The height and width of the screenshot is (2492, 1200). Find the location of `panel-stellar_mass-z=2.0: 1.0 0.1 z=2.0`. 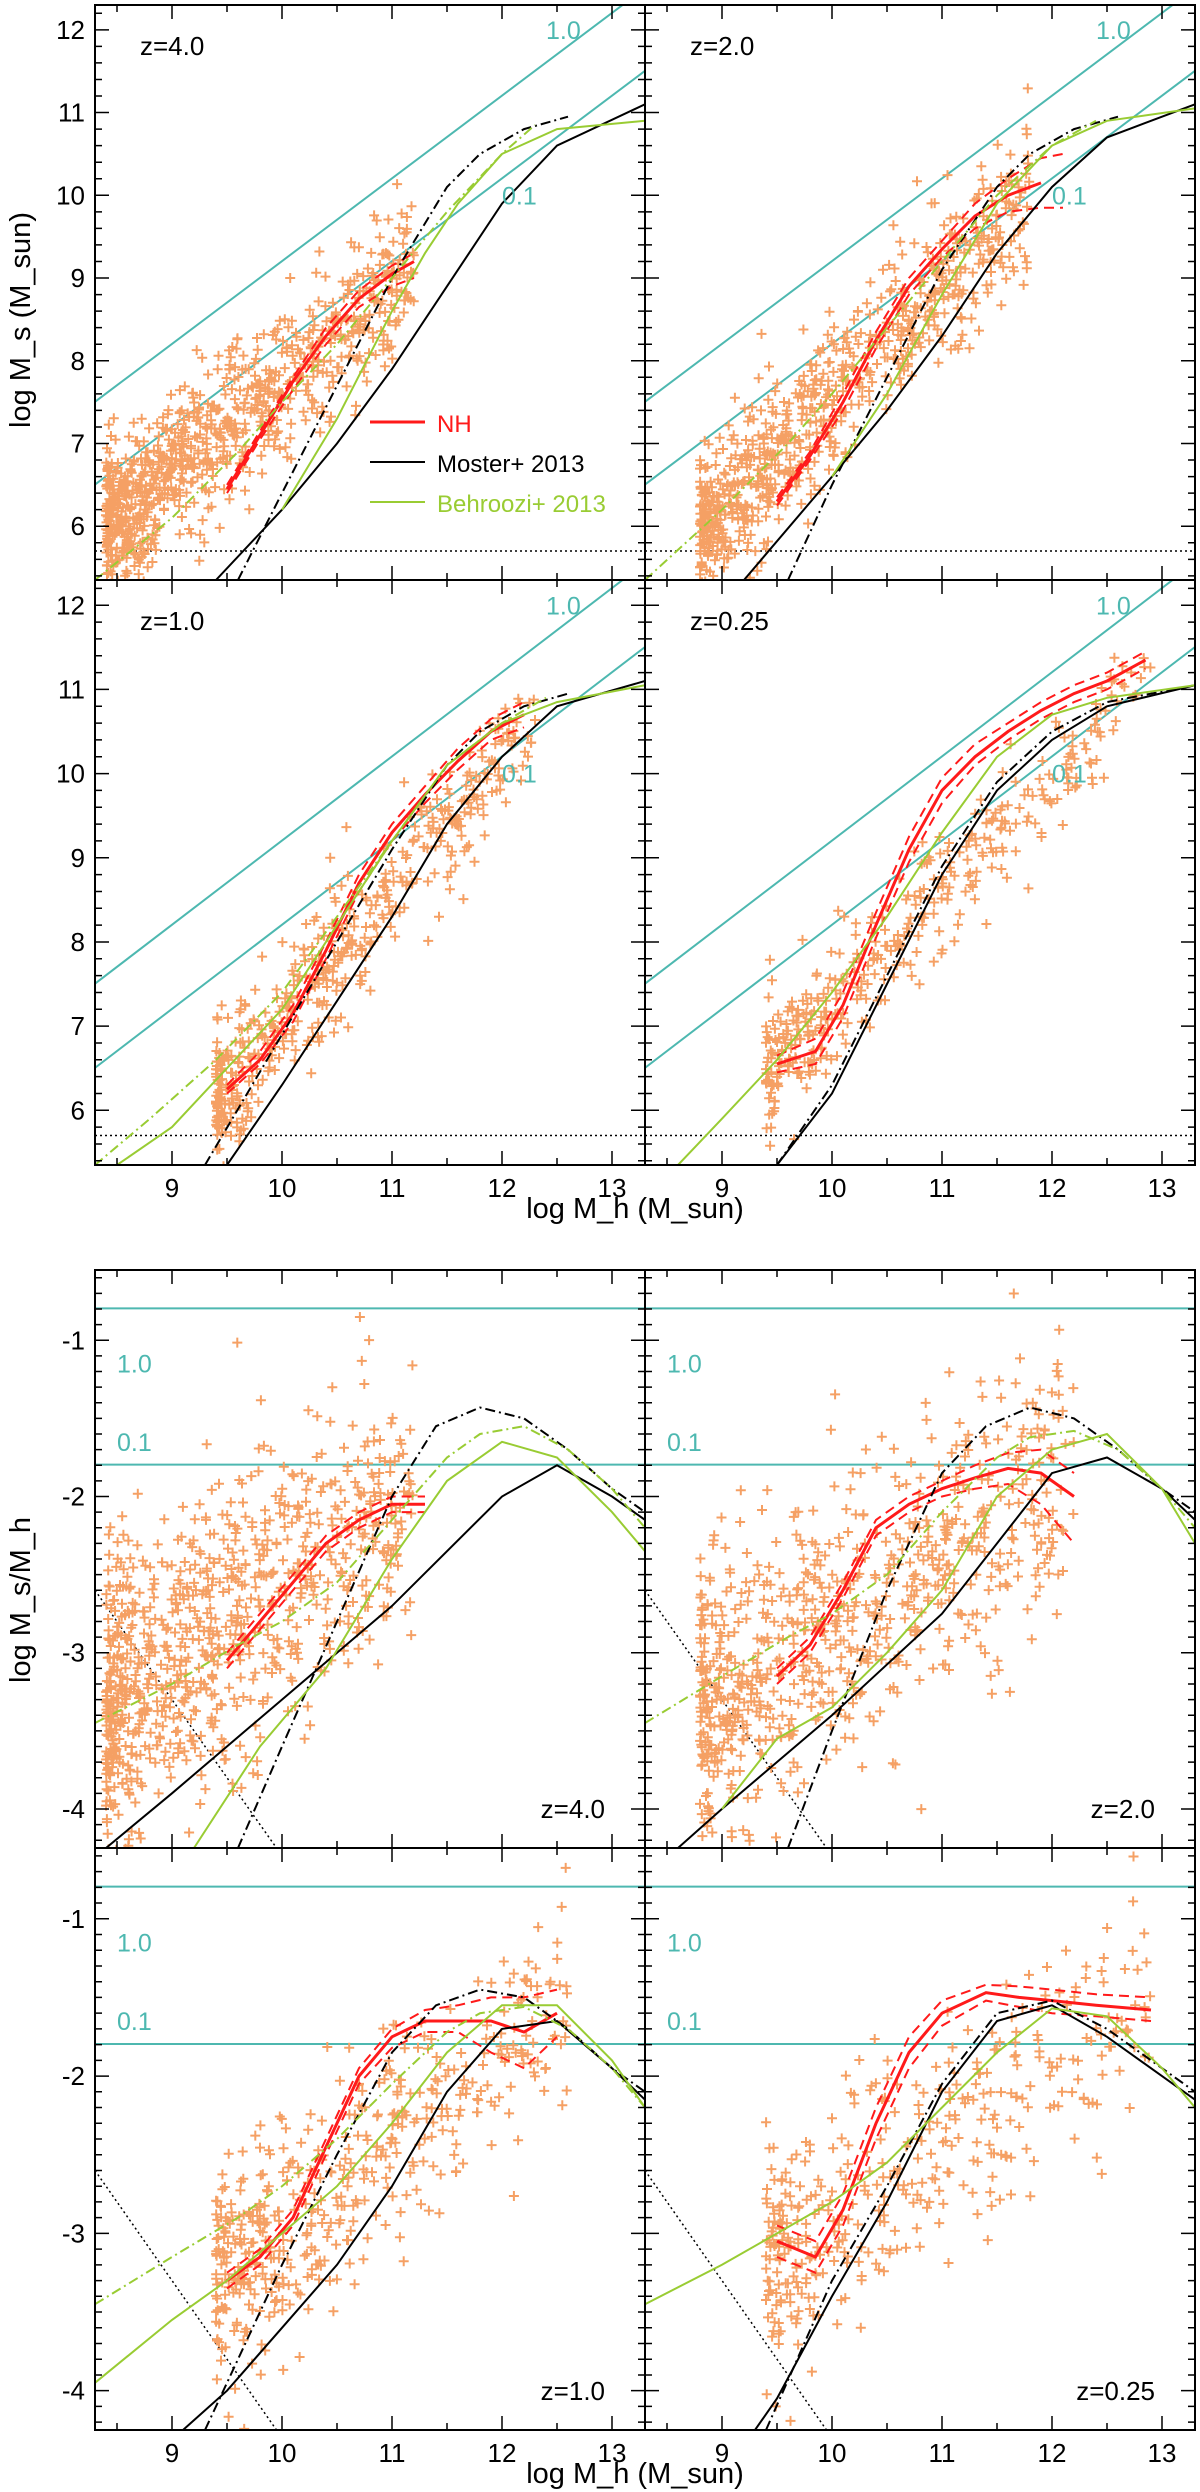

panel-stellar_mass-z=2.0: 1.0 0.1 z=2.0 is located at coordinates (920, 292).